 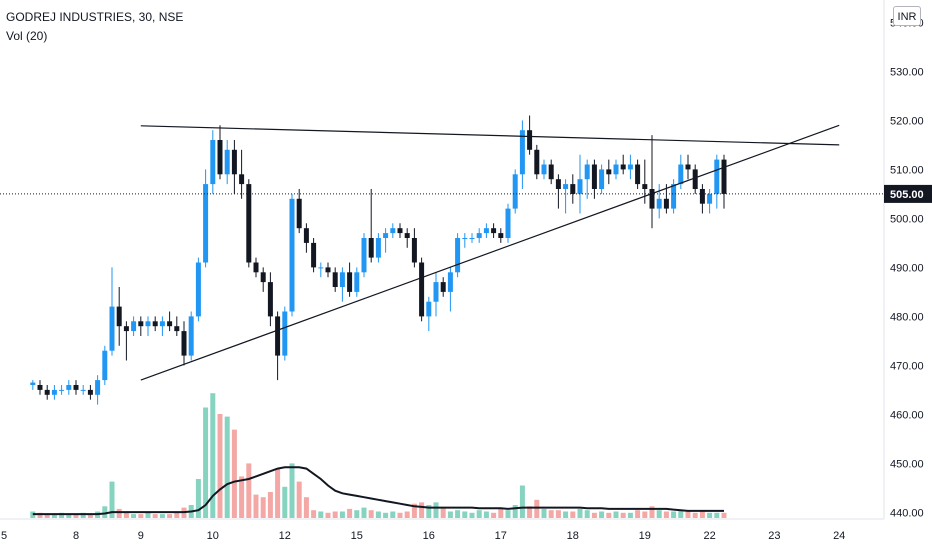 What do you see at coordinates (213, 536) in the screenshot?
I see `x-tick-label: 10` at bounding box center [213, 536].